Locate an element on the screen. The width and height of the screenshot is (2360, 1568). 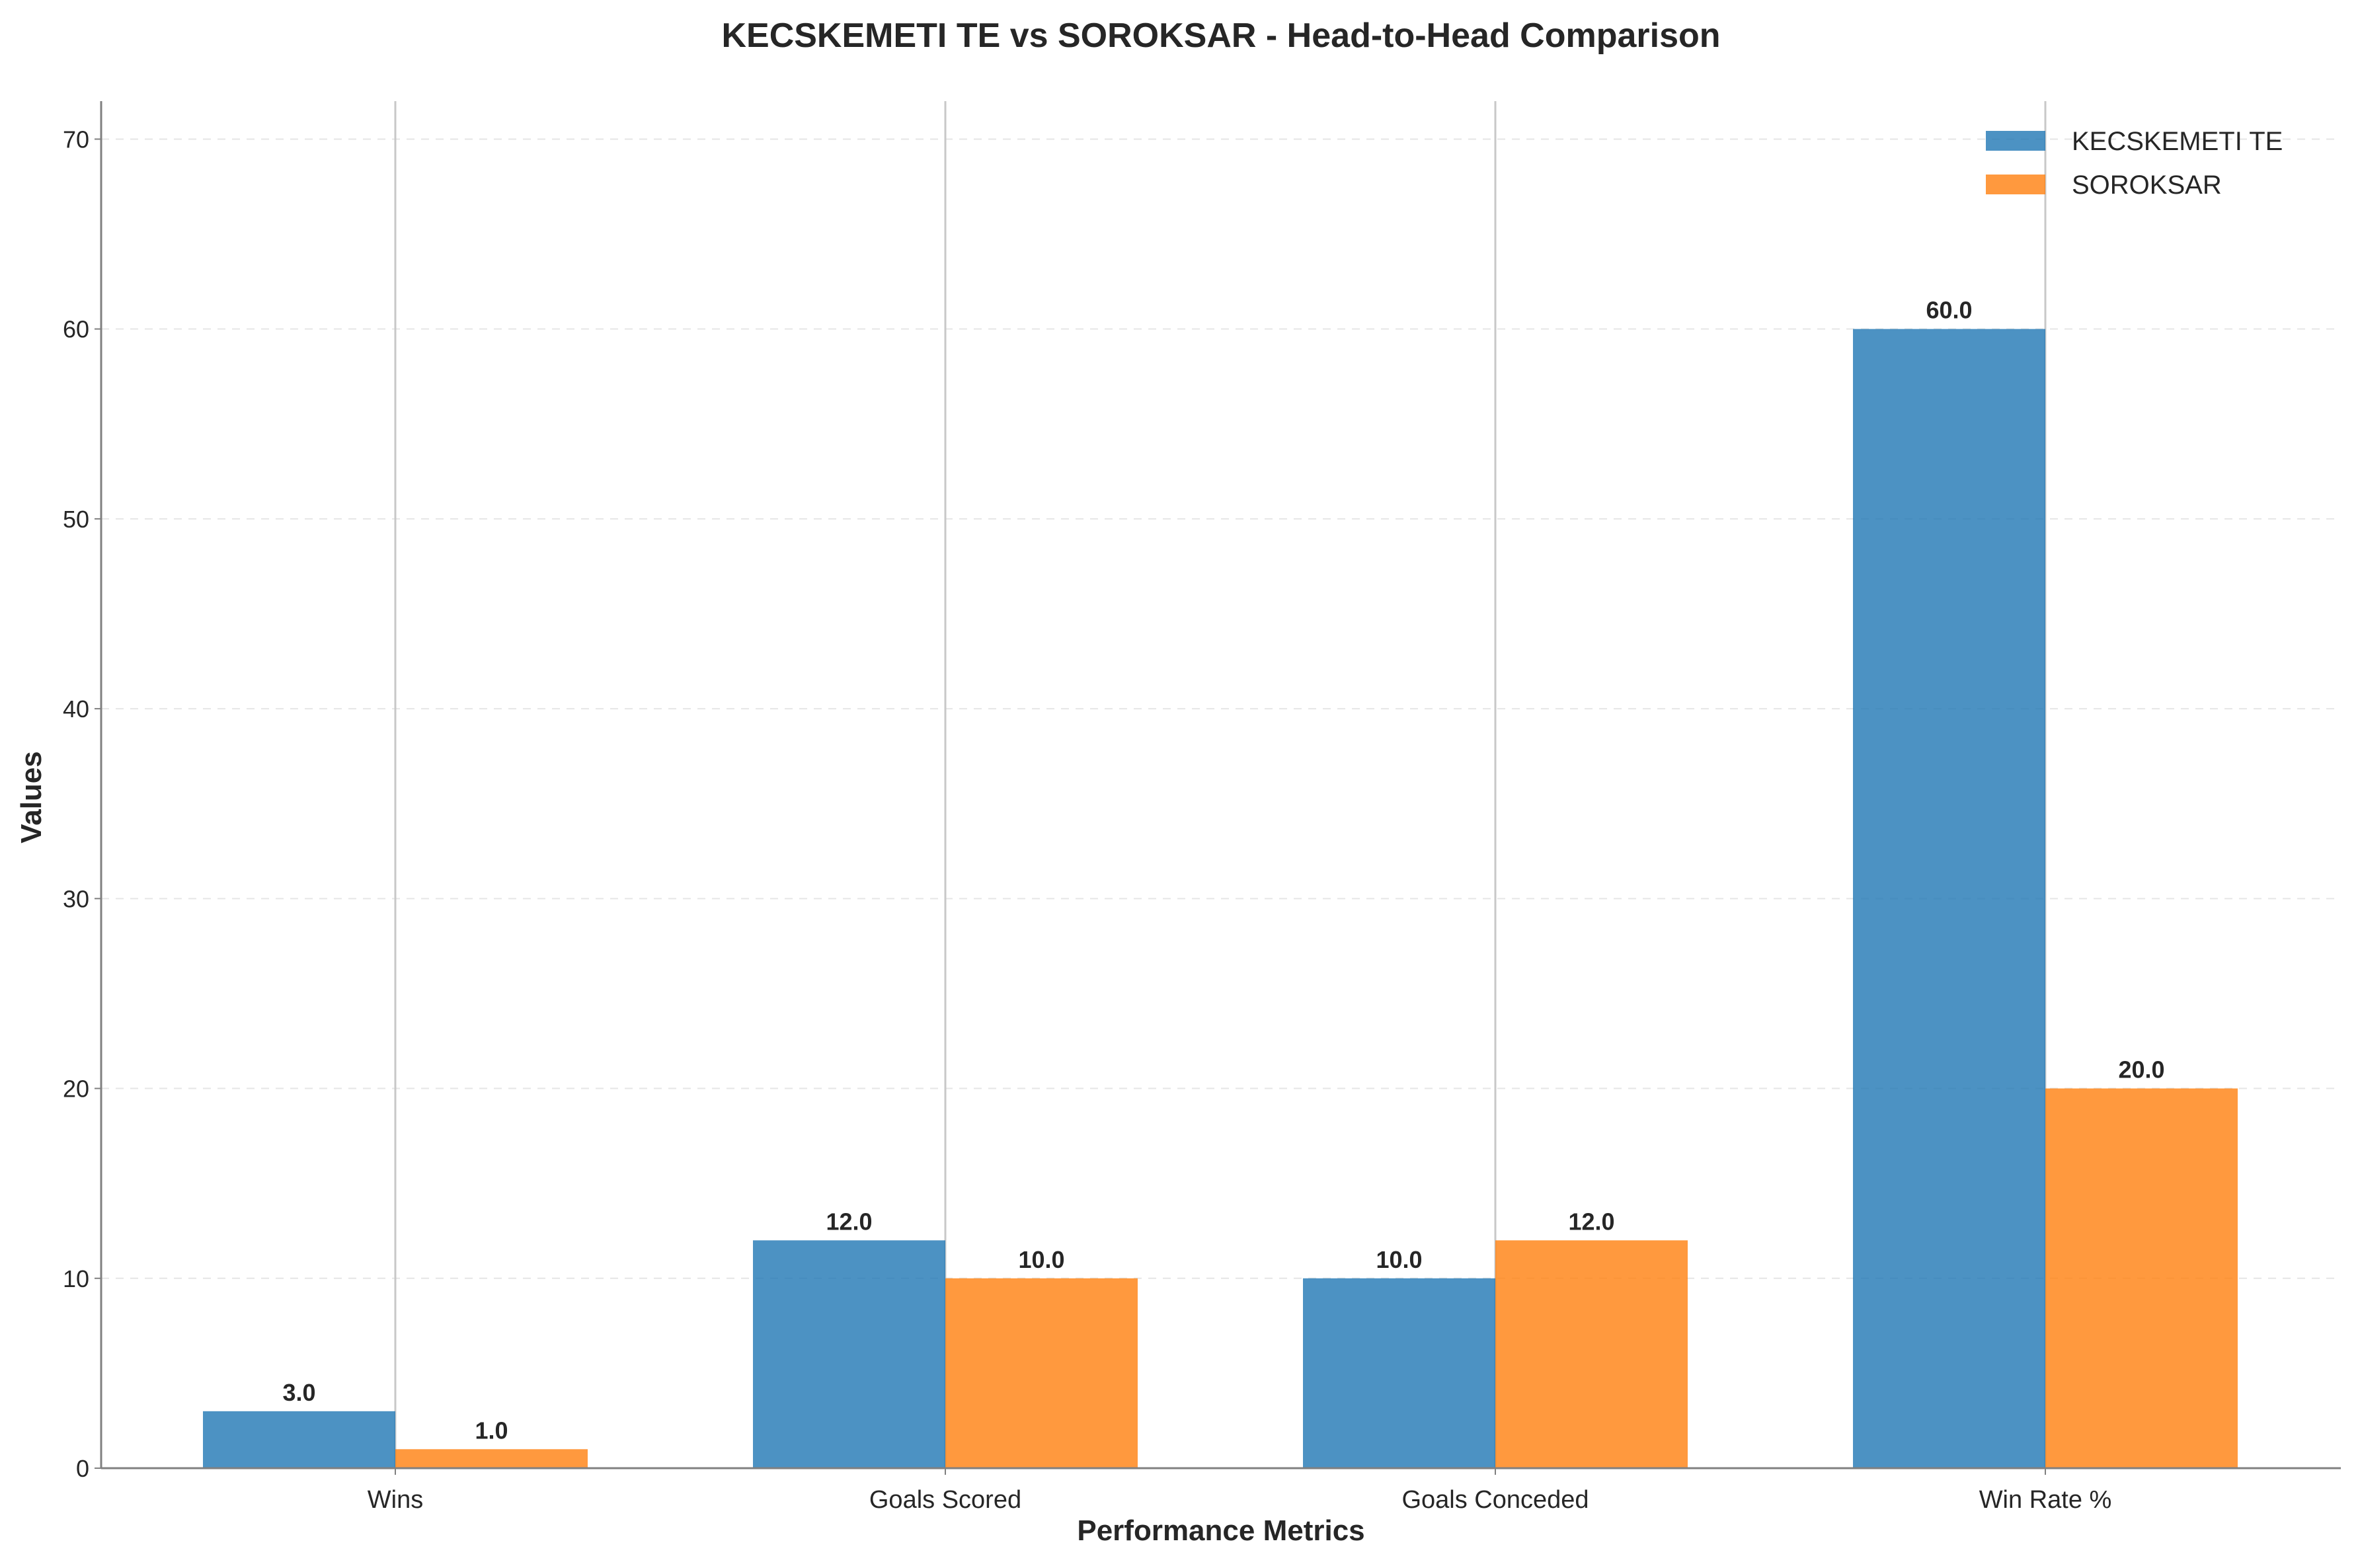
y-tick-label: 40 is located at coordinates (76, 709).